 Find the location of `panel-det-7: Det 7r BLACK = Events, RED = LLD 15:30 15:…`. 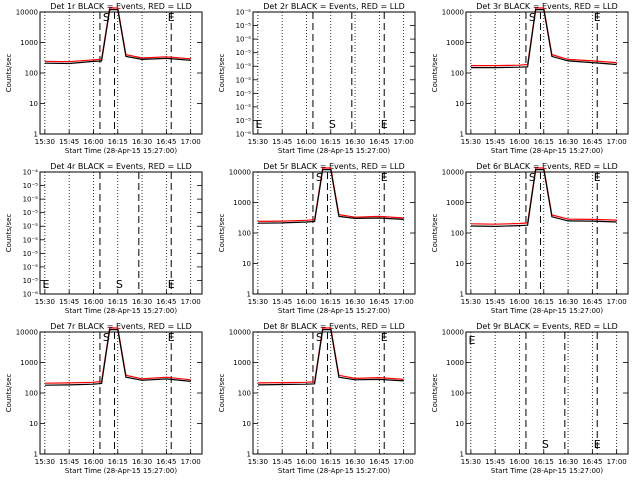

panel-det-7: Det 7r BLACK = Events, RED = LLD 15:30 15:… is located at coordinates (104, 398).